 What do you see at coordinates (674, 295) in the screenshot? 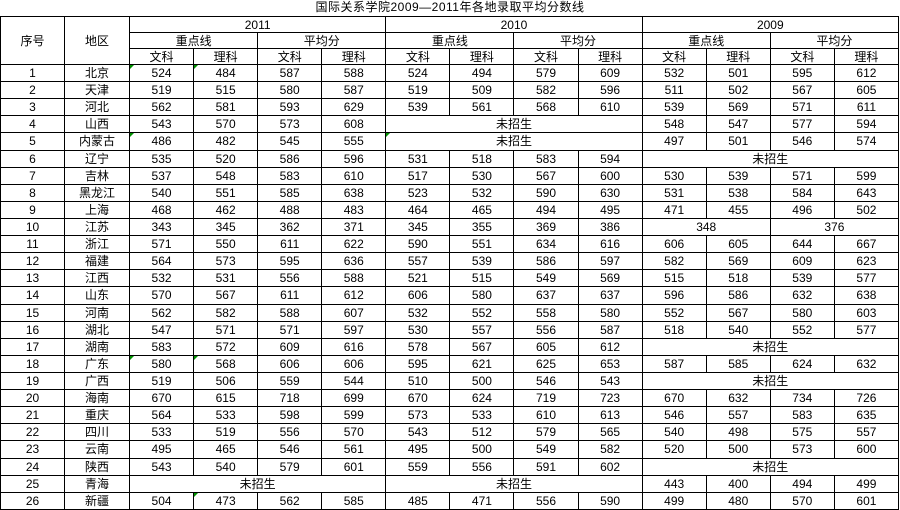
I see `score-cell: 596` at bounding box center [674, 295].